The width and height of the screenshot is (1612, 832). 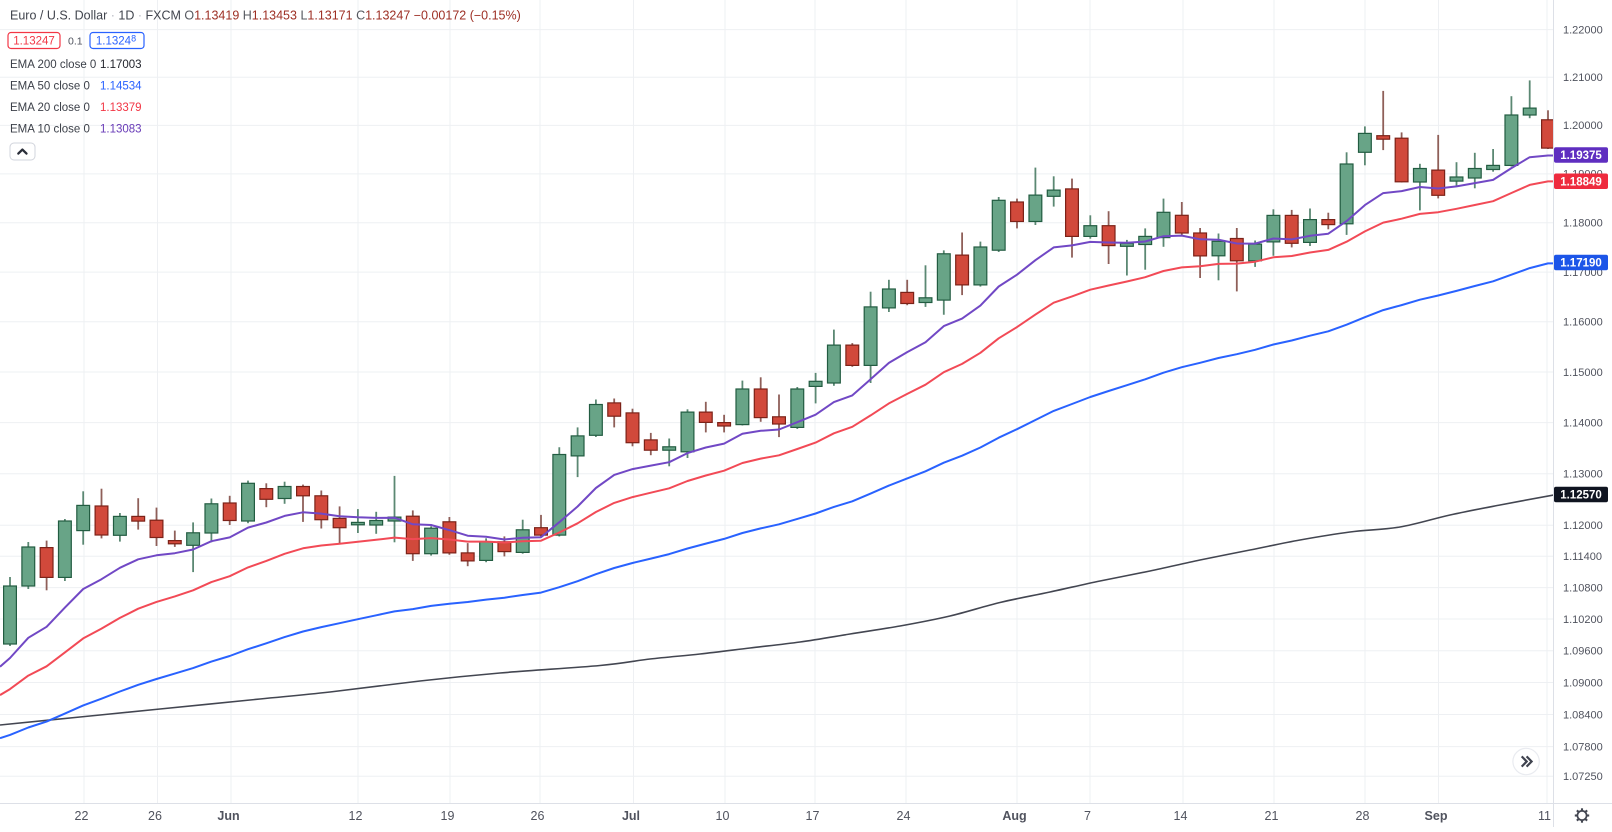 I want to click on svg-text: 1.10800, so click(x=1583, y=588).